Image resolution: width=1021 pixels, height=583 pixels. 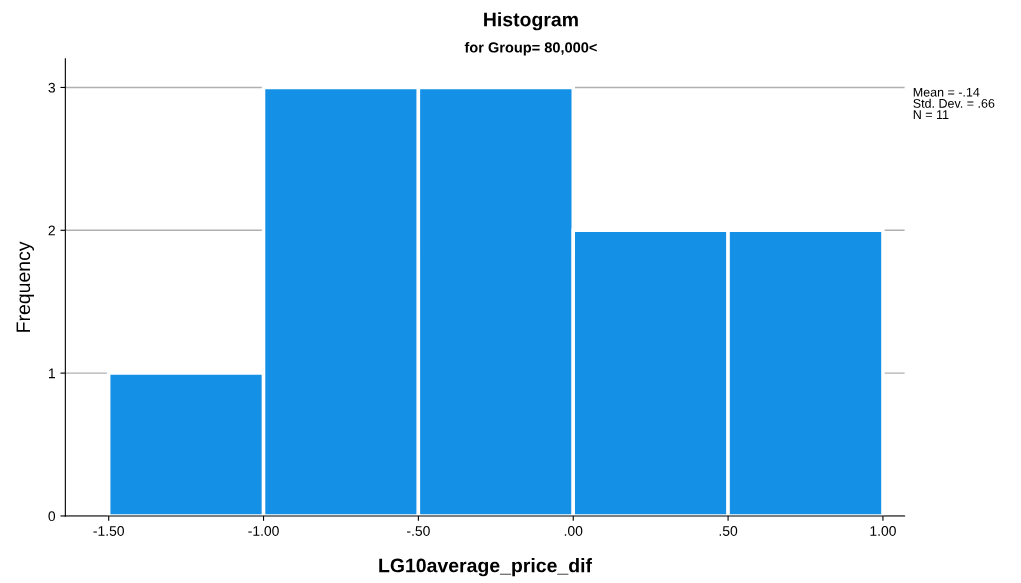 What do you see at coordinates (108, 531) in the screenshot?
I see `x-tick-label: -1.50` at bounding box center [108, 531].